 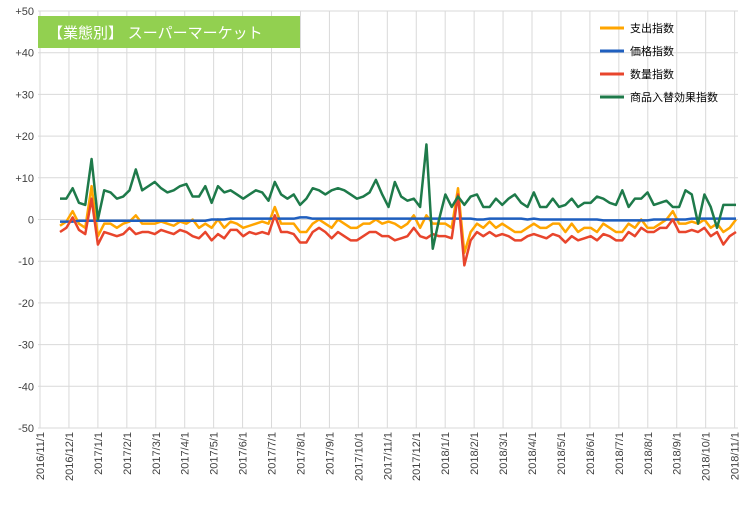 What do you see at coordinates (533, 453) in the screenshot?
I see `x-tick-label: 2018/4/1` at bounding box center [533, 453].